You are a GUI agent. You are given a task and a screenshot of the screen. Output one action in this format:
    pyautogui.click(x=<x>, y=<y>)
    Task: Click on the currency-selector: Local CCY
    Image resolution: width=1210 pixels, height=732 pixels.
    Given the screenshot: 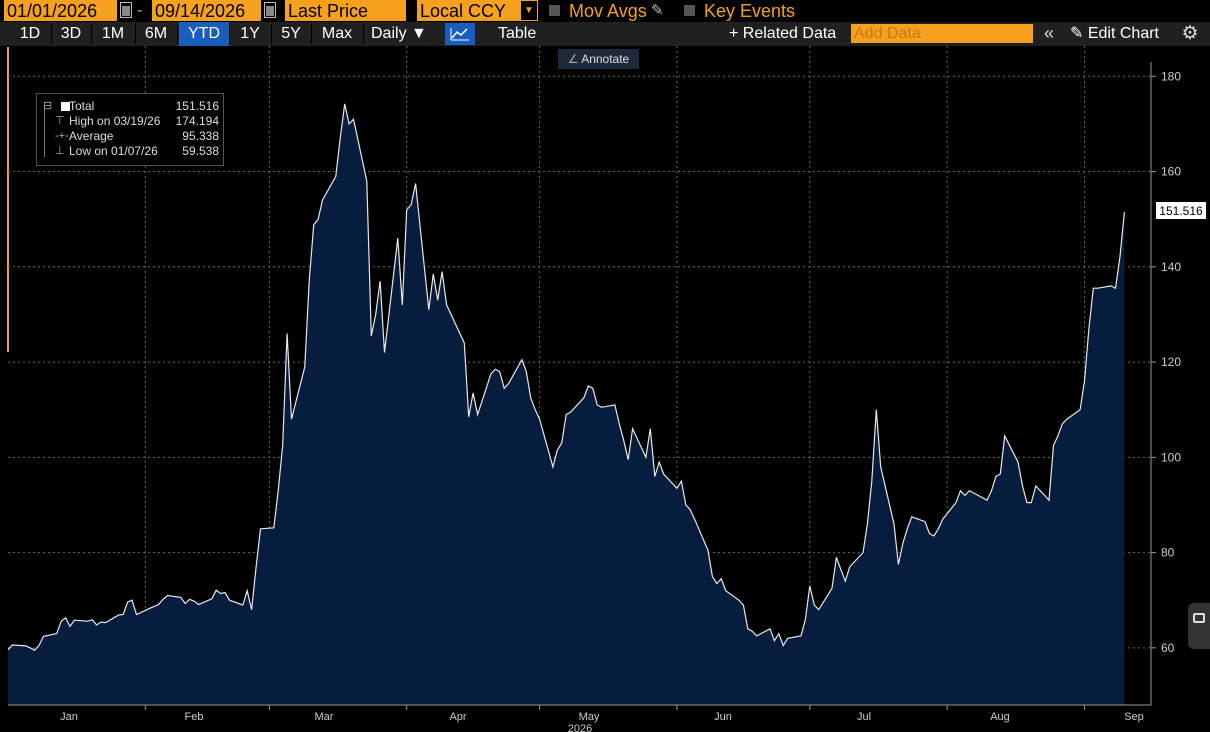 What is the action you would take?
    pyautogui.click(x=469, y=10)
    